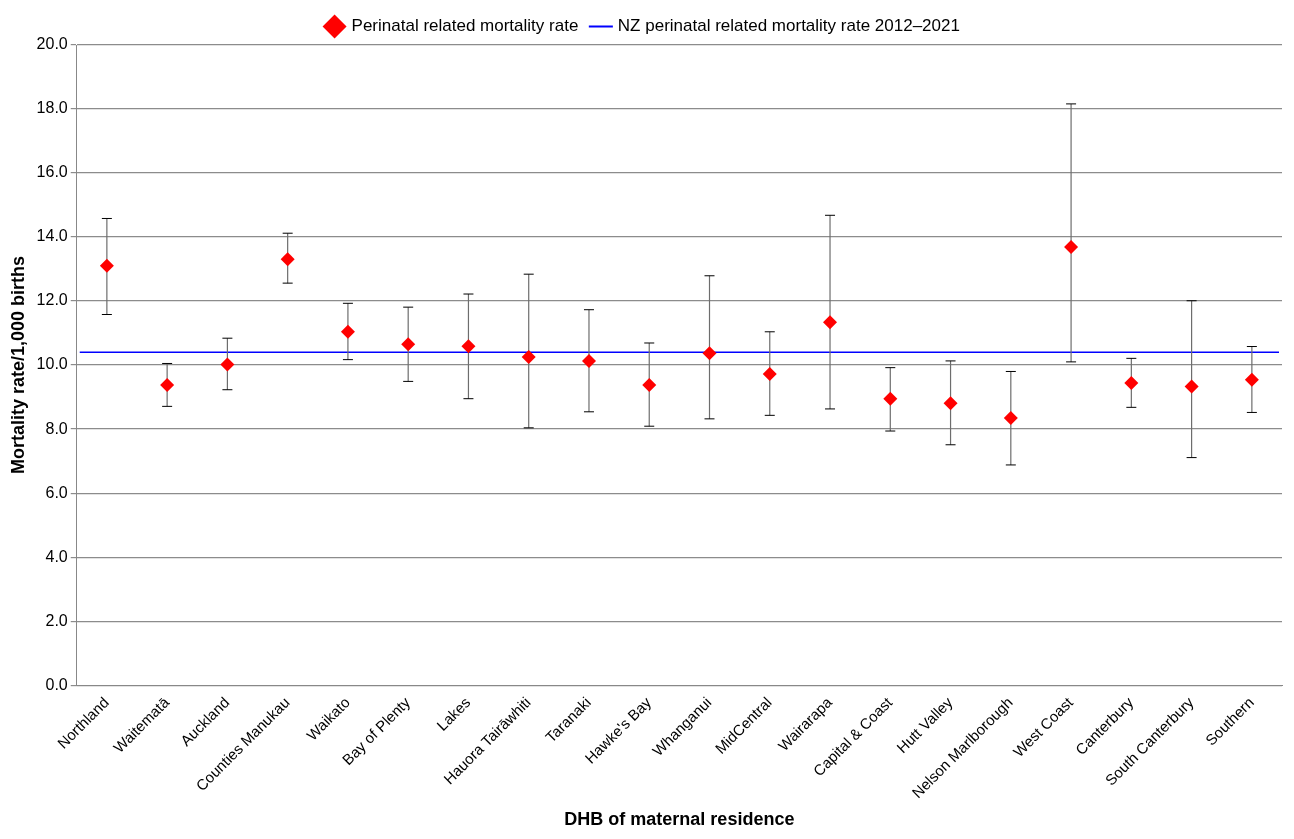  What do you see at coordinates (56, 684) in the screenshot?
I see `y-tick-label: 0.0` at bounding box center [56, 684].